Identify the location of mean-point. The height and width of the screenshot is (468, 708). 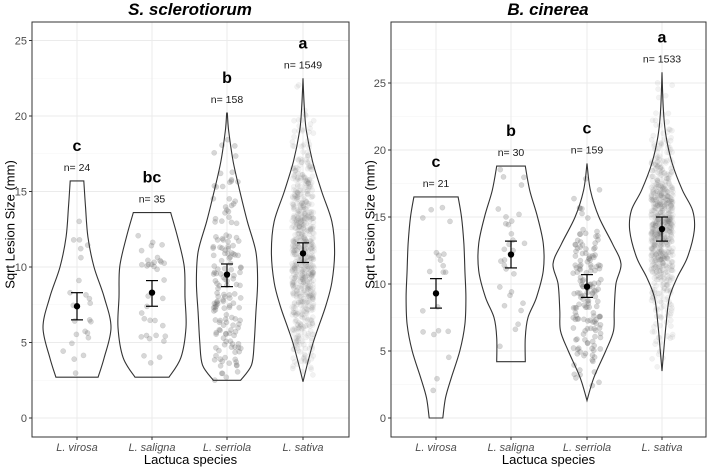
(436, 293).